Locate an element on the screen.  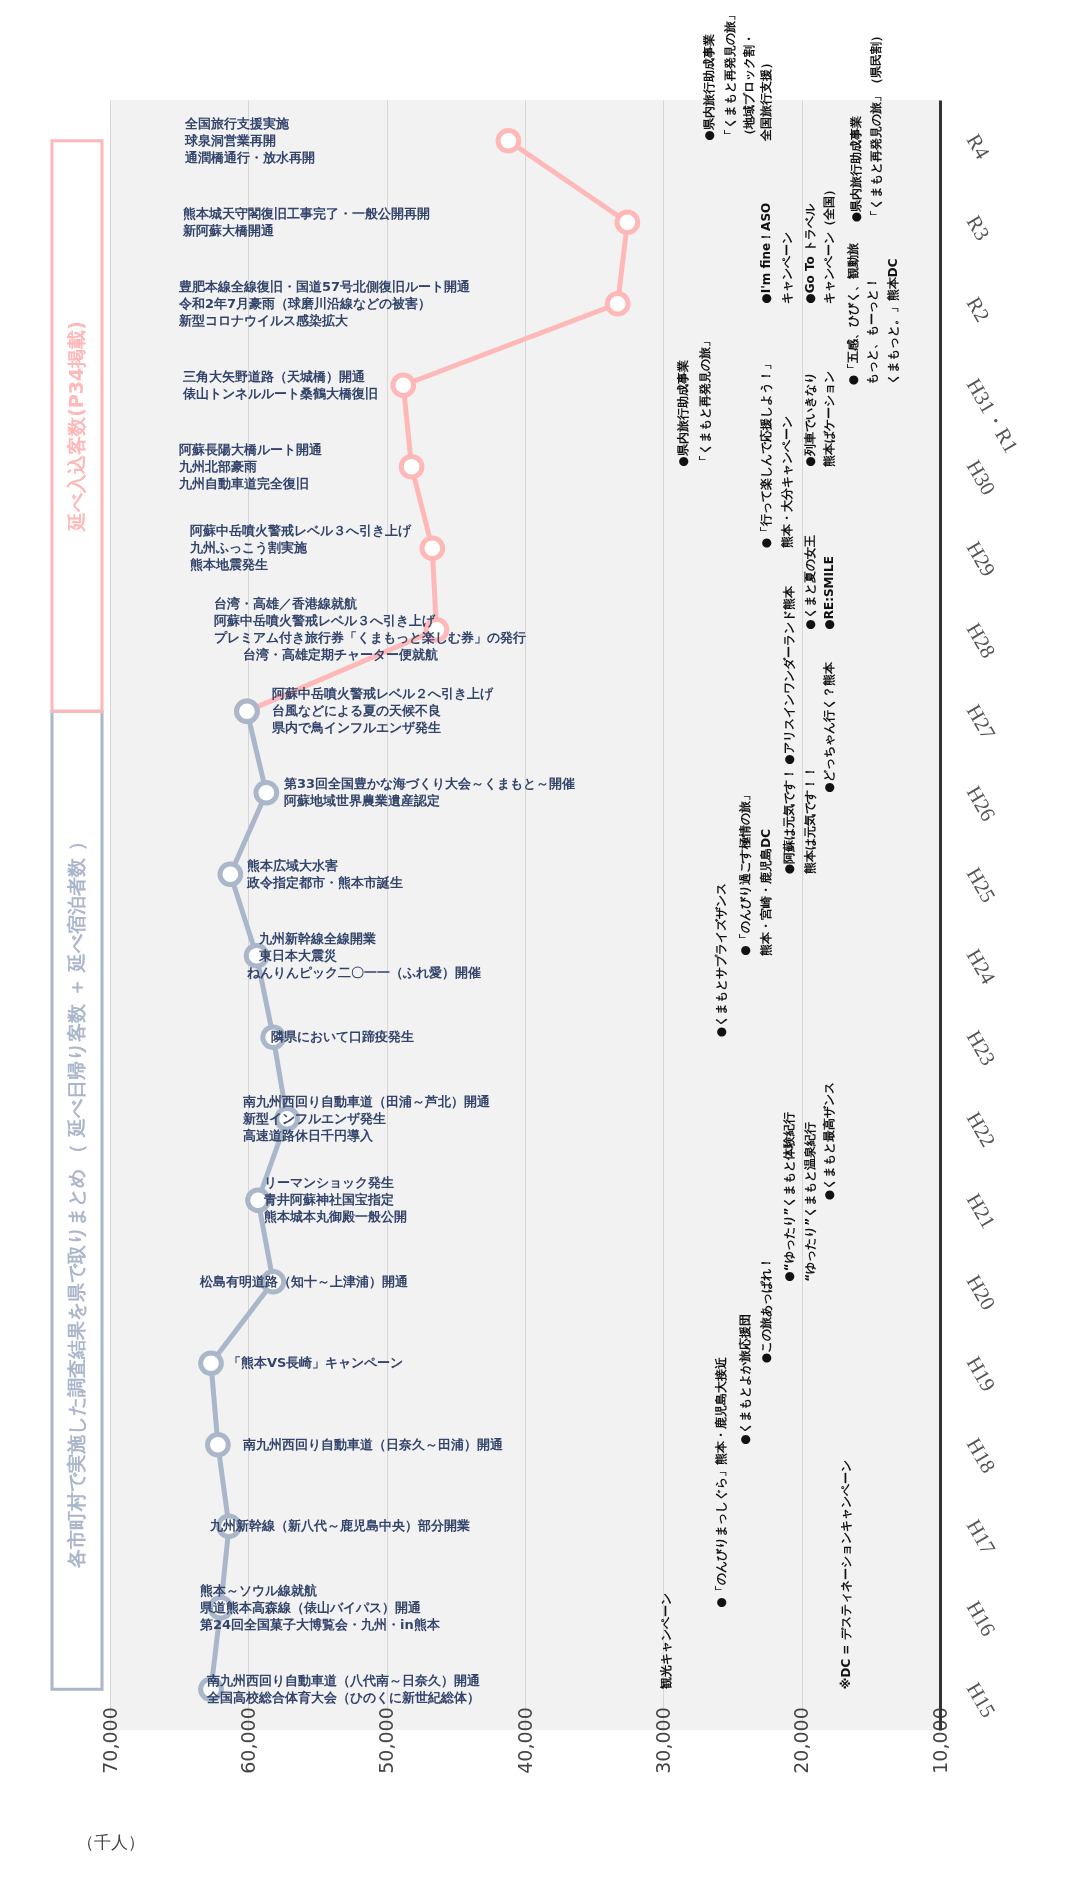
annotation: 熊本地震発生 is located at coordinates (229, 565).